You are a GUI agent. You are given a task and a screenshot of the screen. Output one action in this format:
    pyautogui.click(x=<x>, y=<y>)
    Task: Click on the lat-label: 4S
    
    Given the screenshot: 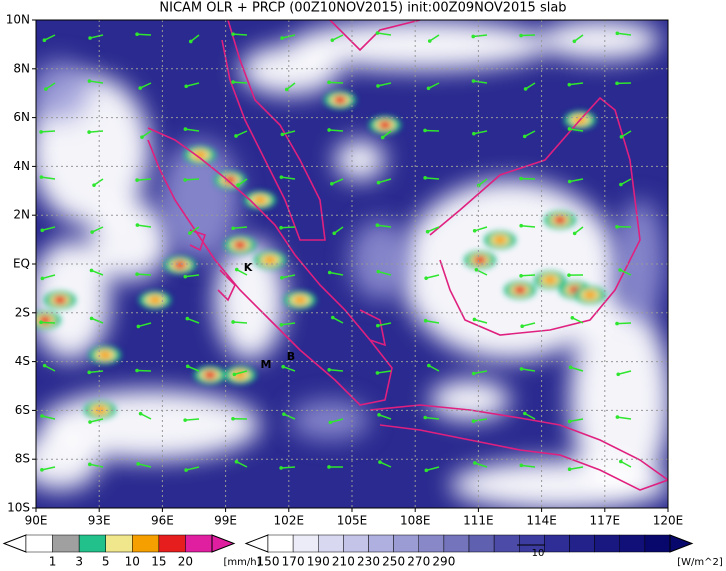 What is the action you would take?
    pyautogui.click(x=22, y=361)
    